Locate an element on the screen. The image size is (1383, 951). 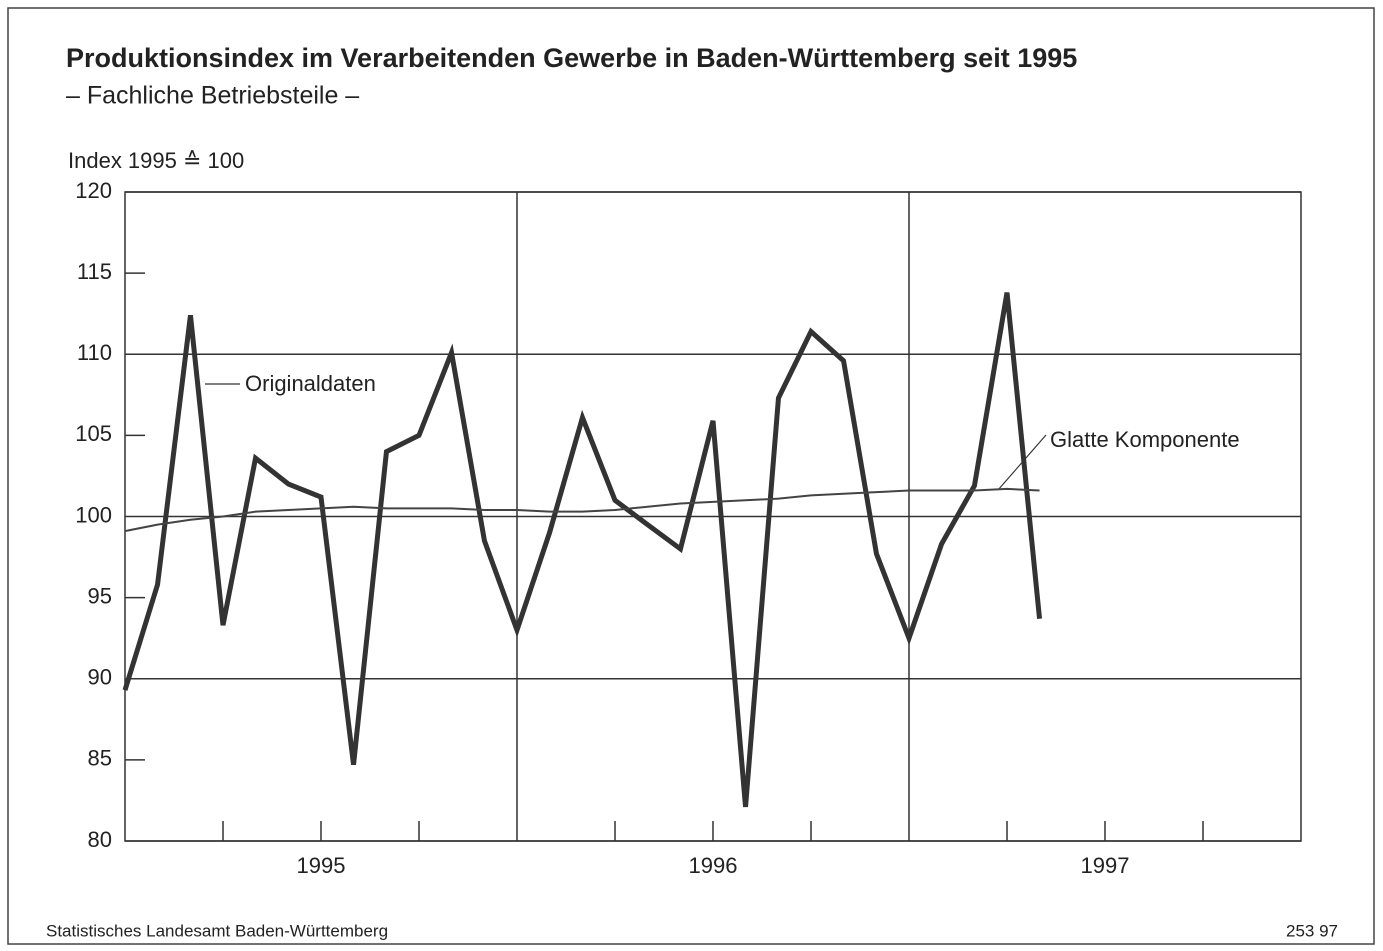
chart-subtitle: – Fachliche Betriebsteile – is located at coordinates (212, 96).